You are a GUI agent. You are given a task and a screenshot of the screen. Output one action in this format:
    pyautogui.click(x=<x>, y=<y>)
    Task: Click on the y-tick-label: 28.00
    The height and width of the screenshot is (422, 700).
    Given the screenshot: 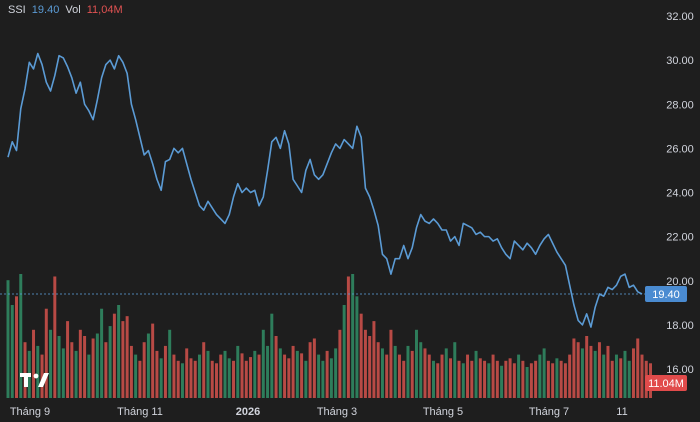 What is the action you would take?
    pyautogui.click(x=680, y=105)
    